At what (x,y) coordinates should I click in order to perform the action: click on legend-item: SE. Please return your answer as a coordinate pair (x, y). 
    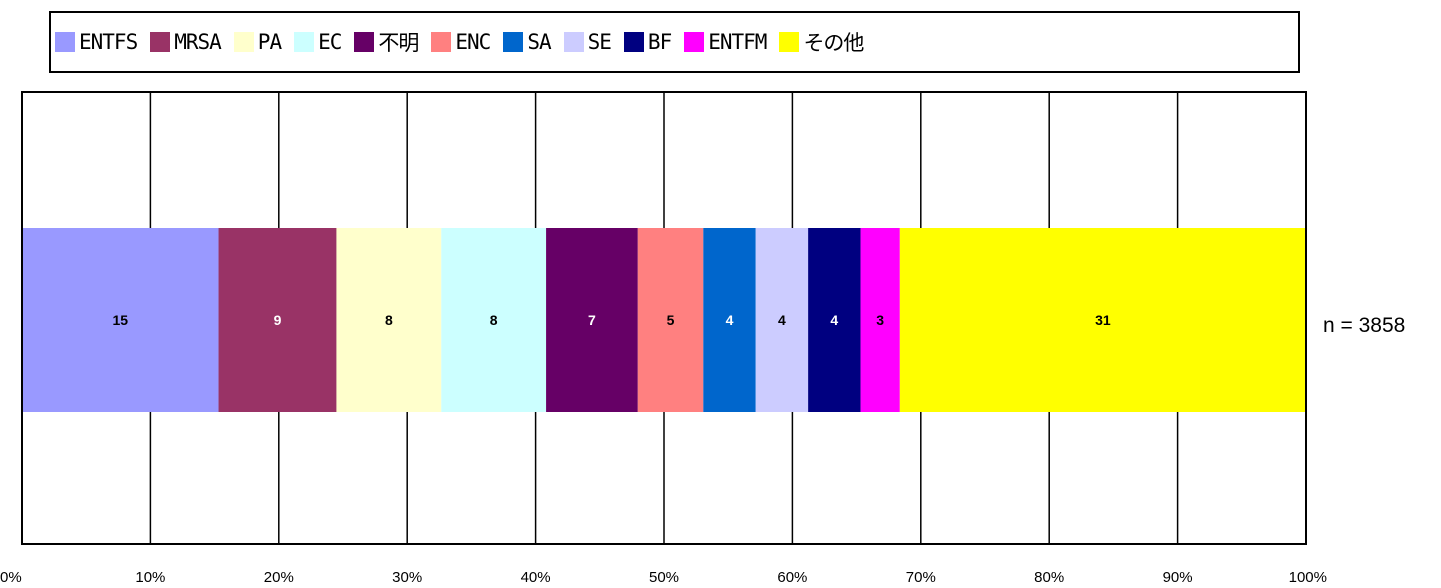
    Looking at the image, I should click on (587, 42).